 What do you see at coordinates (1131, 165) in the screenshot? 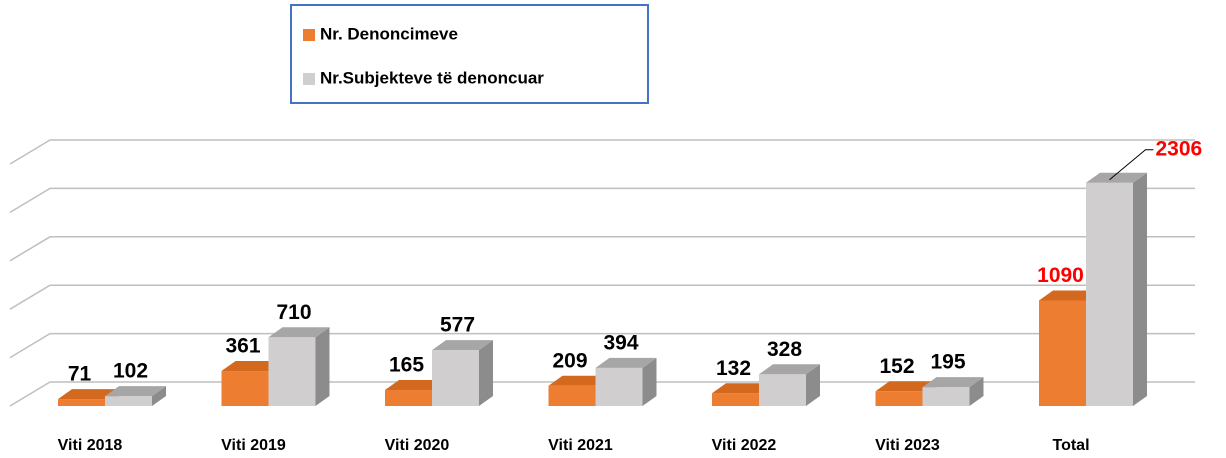
I see `leader-line` at bounding box center [1131, 165].